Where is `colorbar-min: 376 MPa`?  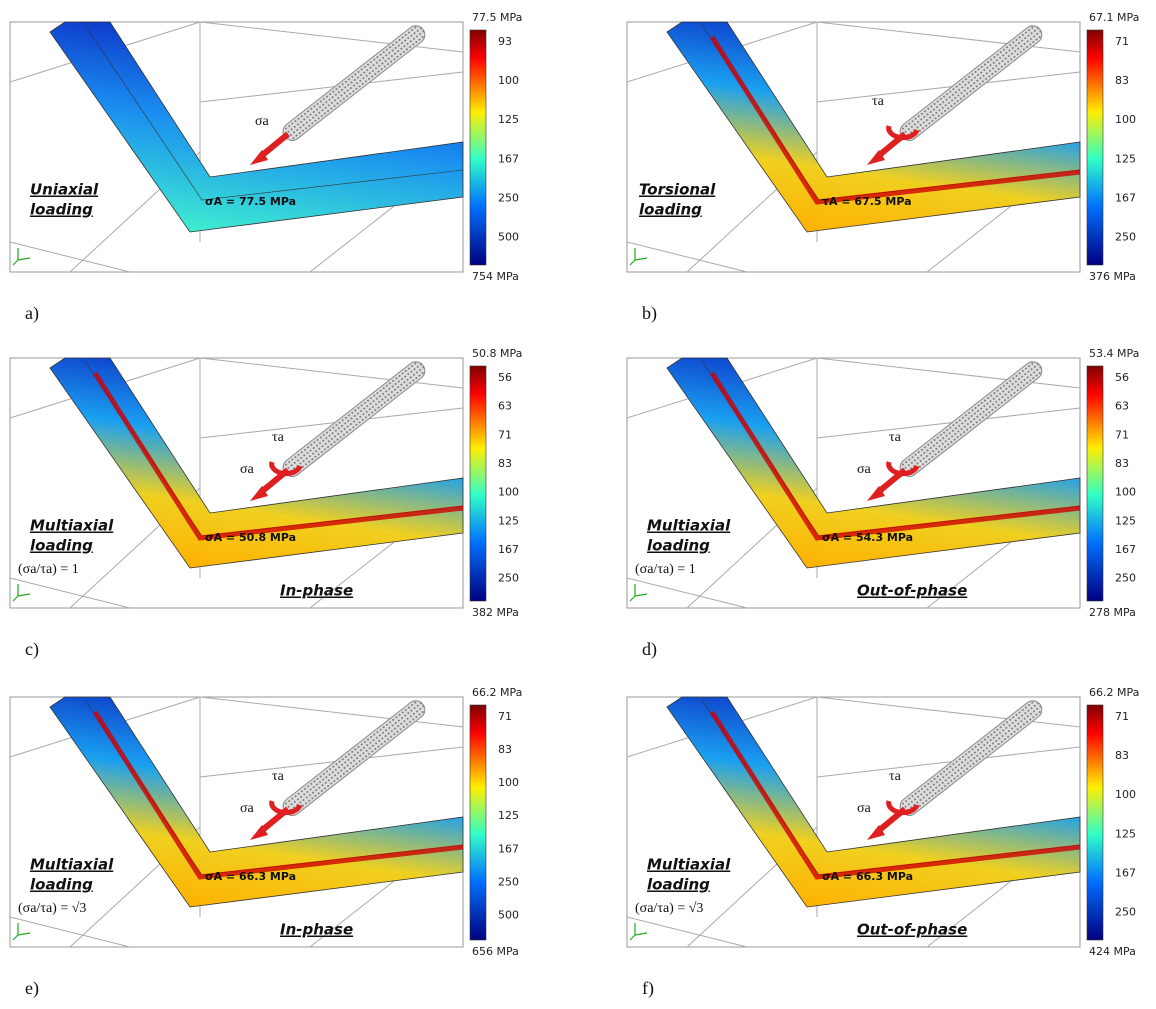 colorbar-min: 376 MPa is located at coordinates (1112, 276).